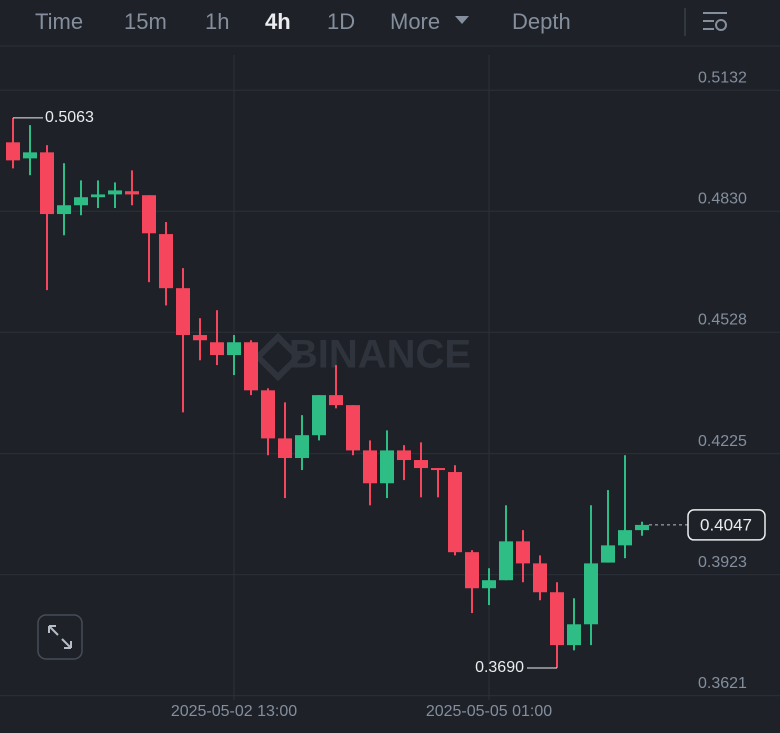 This screenshot has height=733, width=780. Describe the element at coordinates (462, 20) in the screenshot. I see `dropdown-arrow` at that location.